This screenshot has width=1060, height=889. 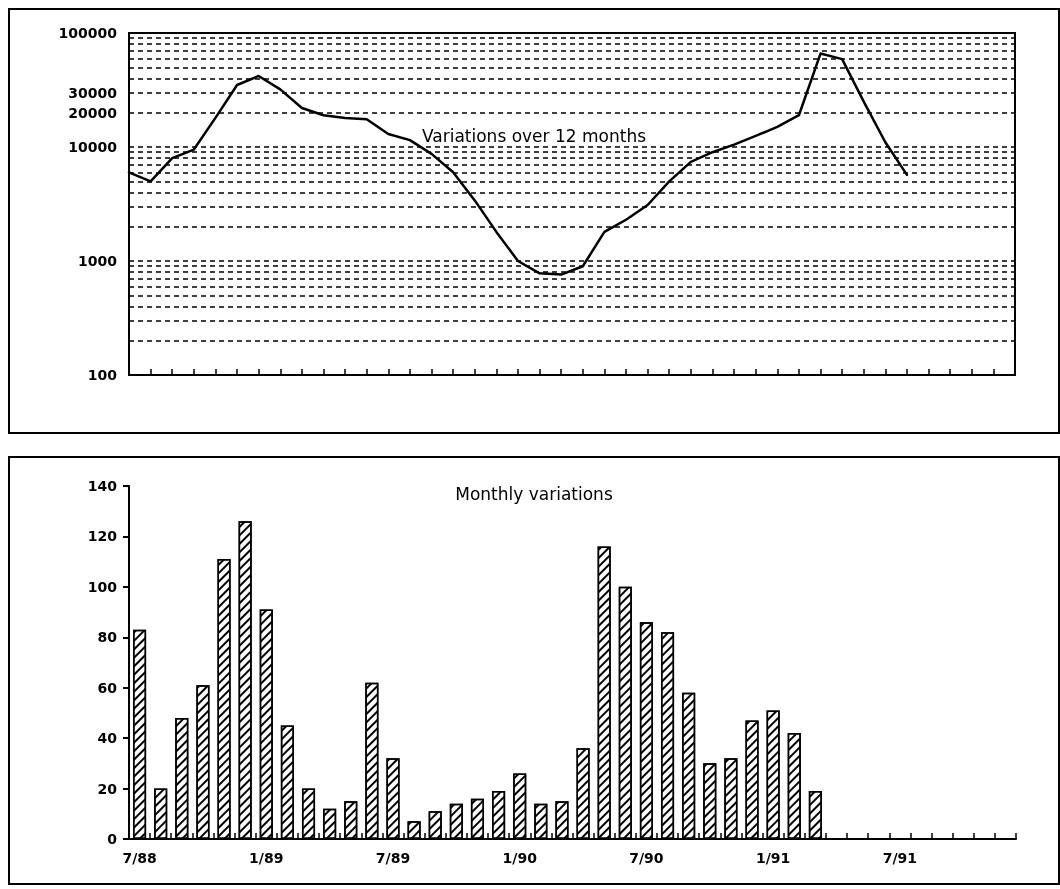 What do you see at coordinates (93, 92) in the screenshot?
I see `y-tick-label: 30000` at bounding box center [93, 92].